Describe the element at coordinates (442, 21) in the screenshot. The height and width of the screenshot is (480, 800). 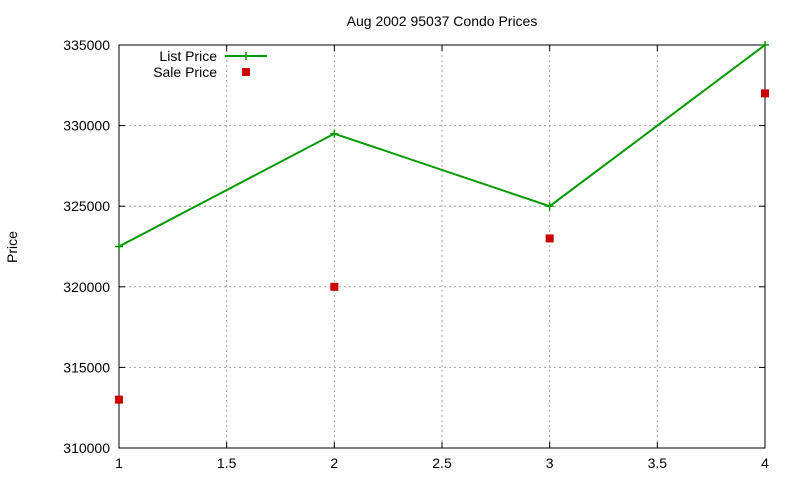
I see `chart-title: Aug 2002 95037 Condo Prices` at that location.